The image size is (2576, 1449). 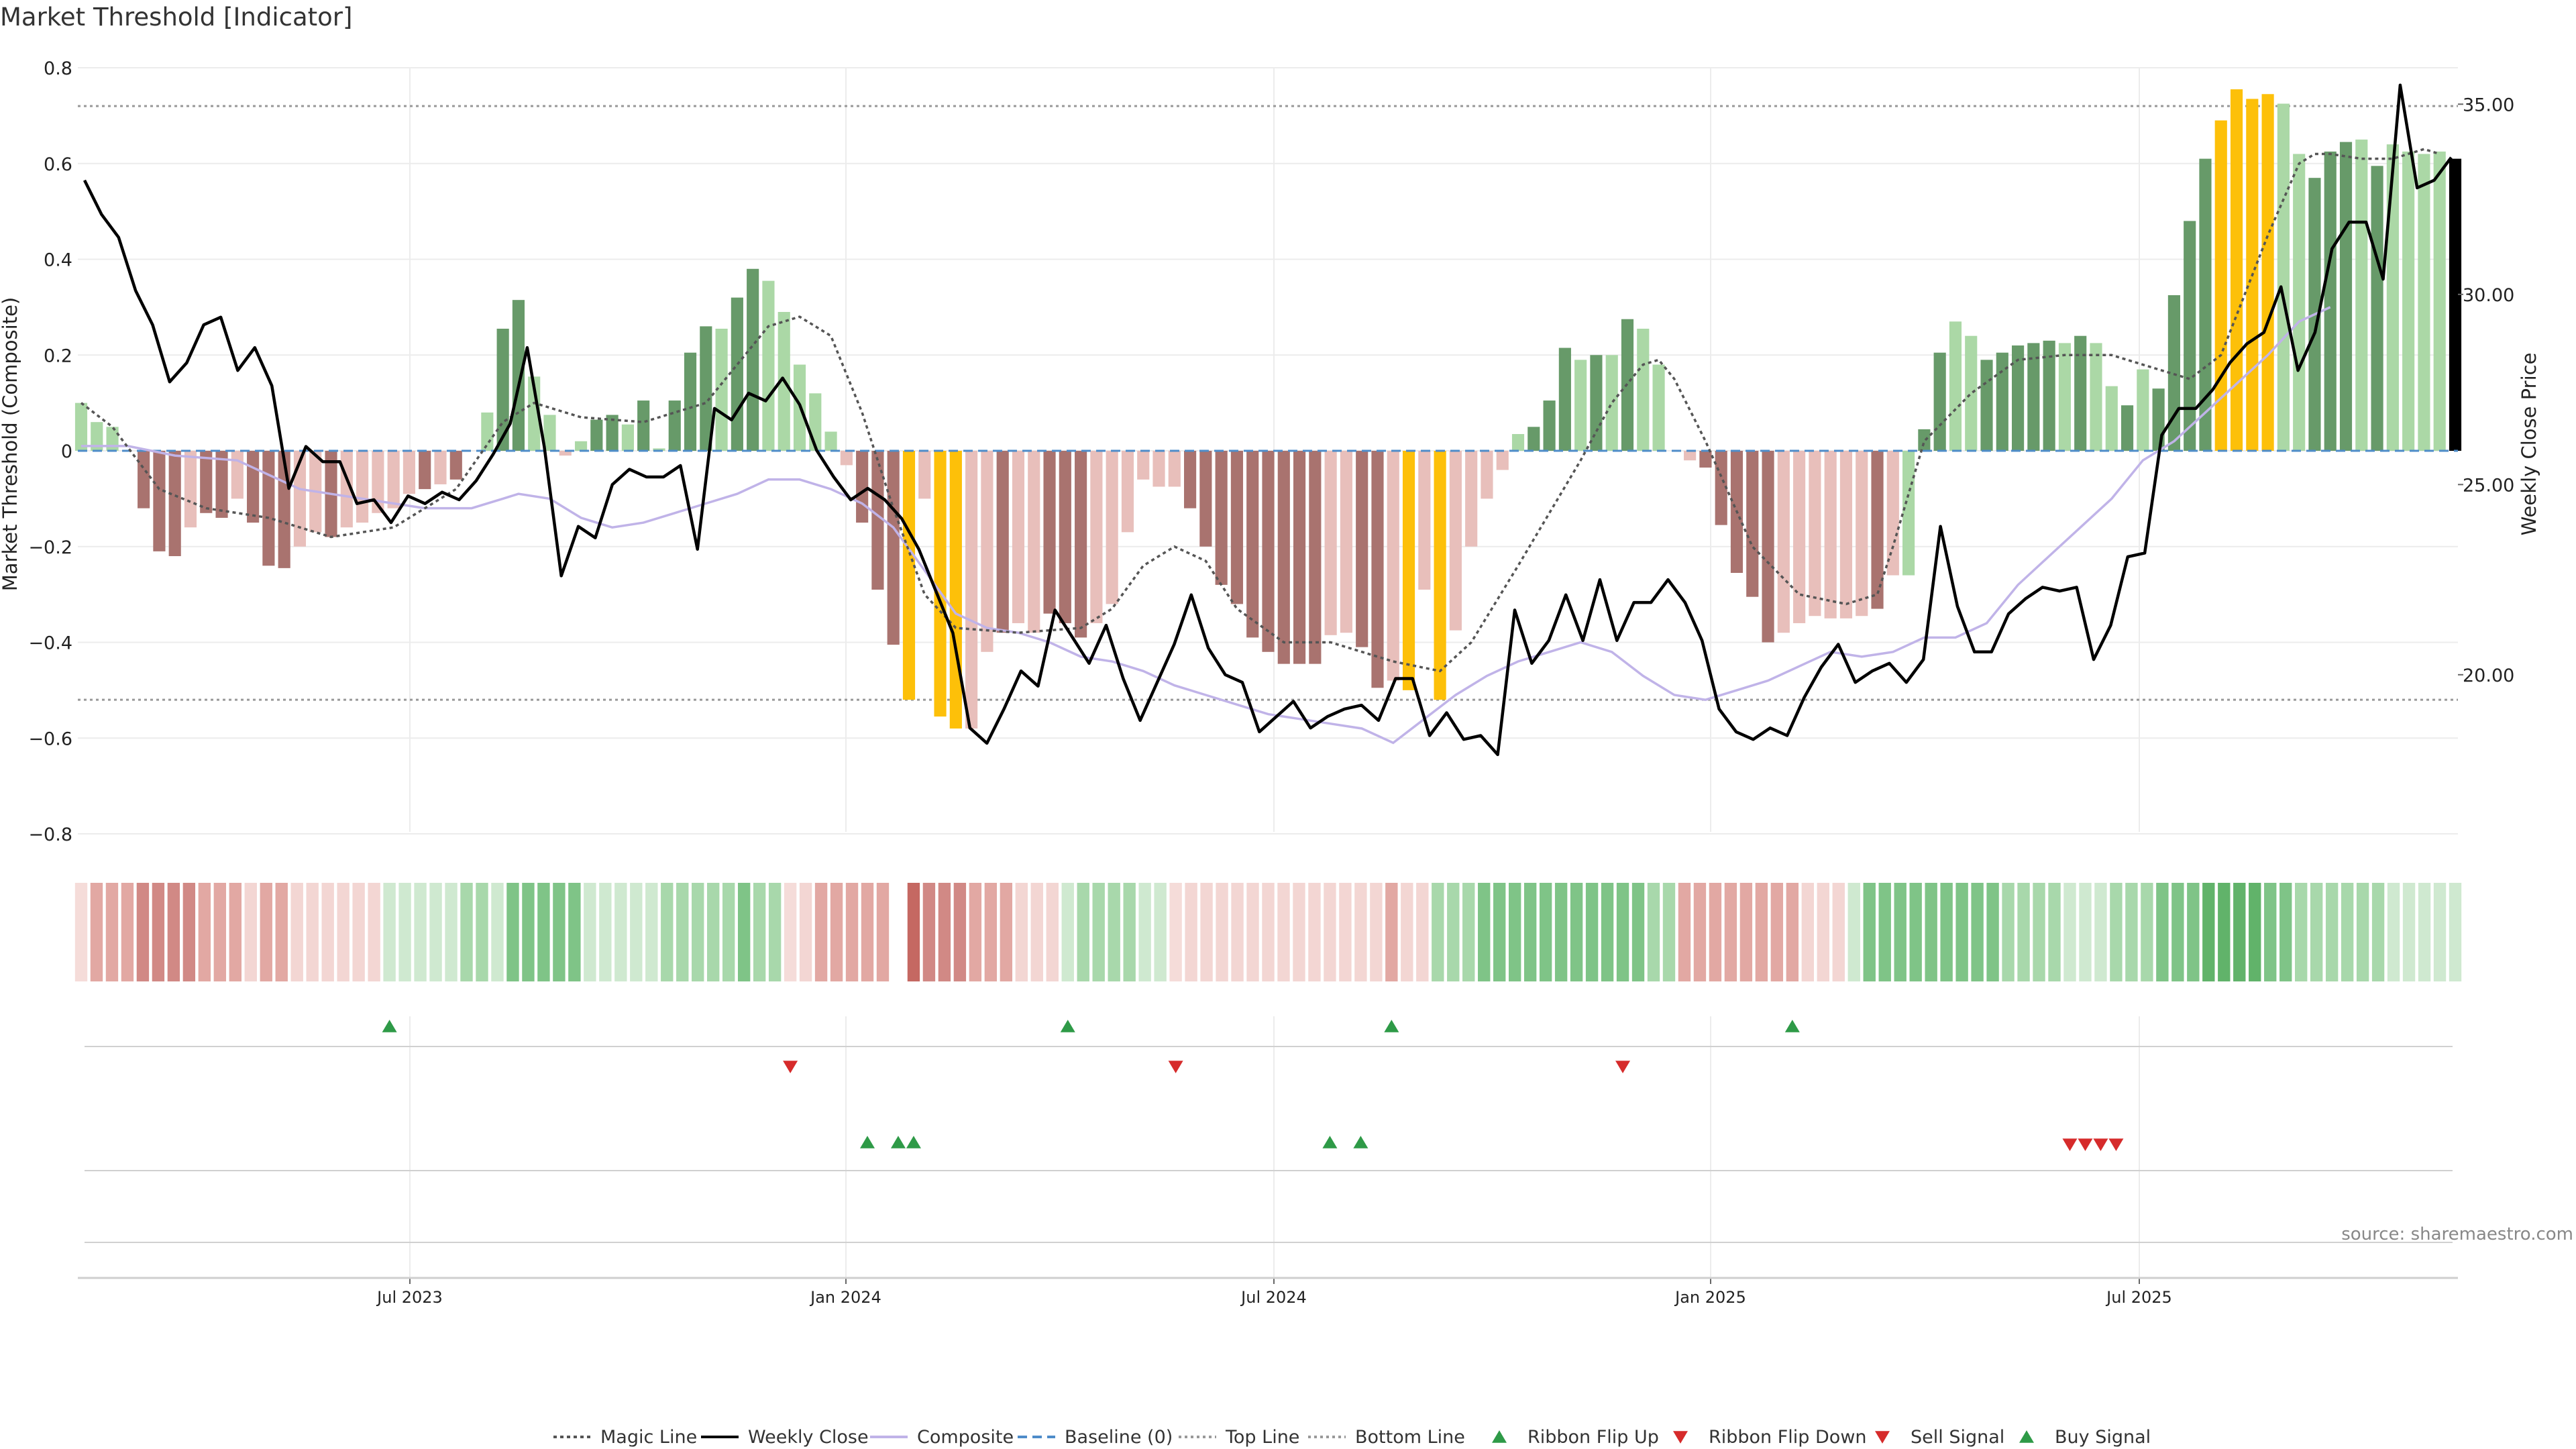 What do you see at coordinates (50, 739) in the screenshot?
I see `y-tick-label: −0.6` at bounding box center [50, 739].